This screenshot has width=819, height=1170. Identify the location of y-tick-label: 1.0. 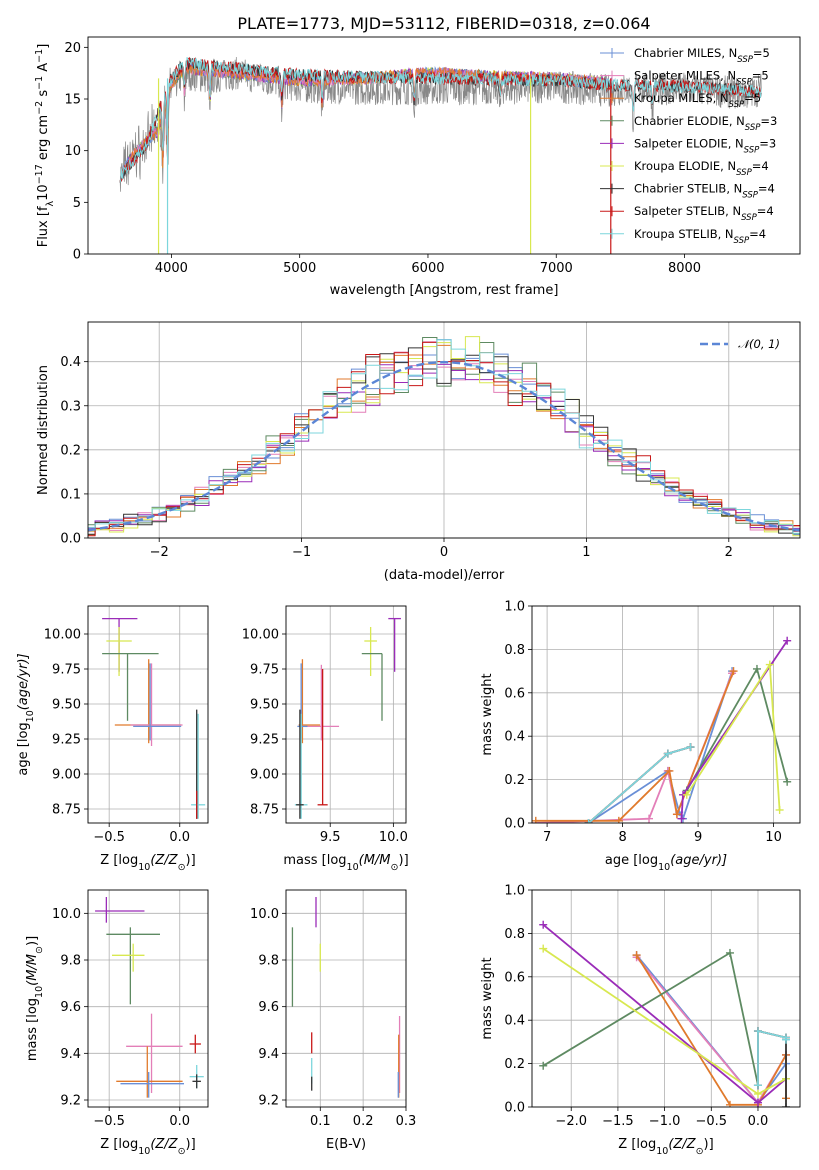
(514, 891).